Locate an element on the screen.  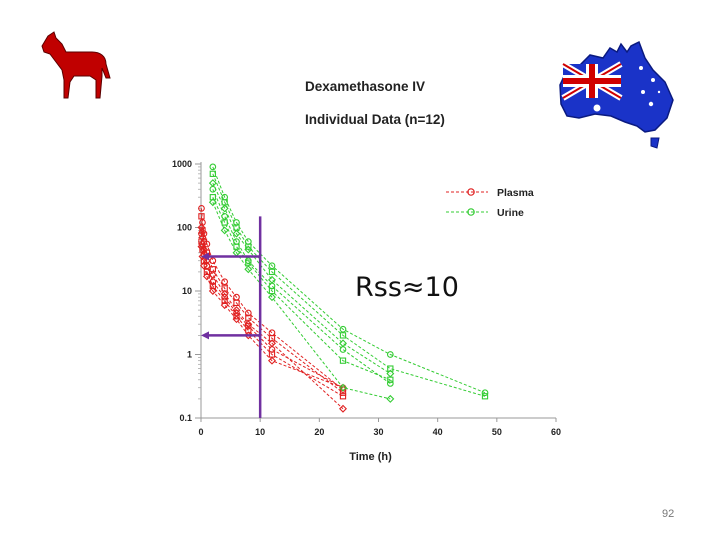
x-tick-label: 40 is located at coordinates (438, 432).